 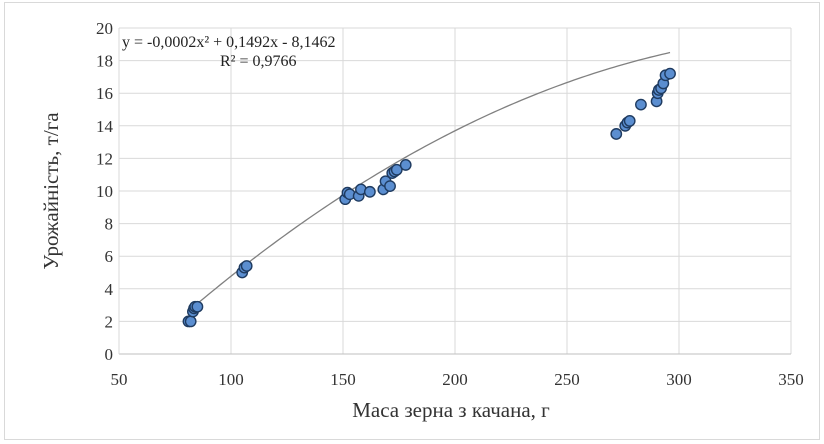 What do you see at coordinates (104, 93) in the screenshot?
I see `y-tick-label: 16` at bounding box center [104, 93].